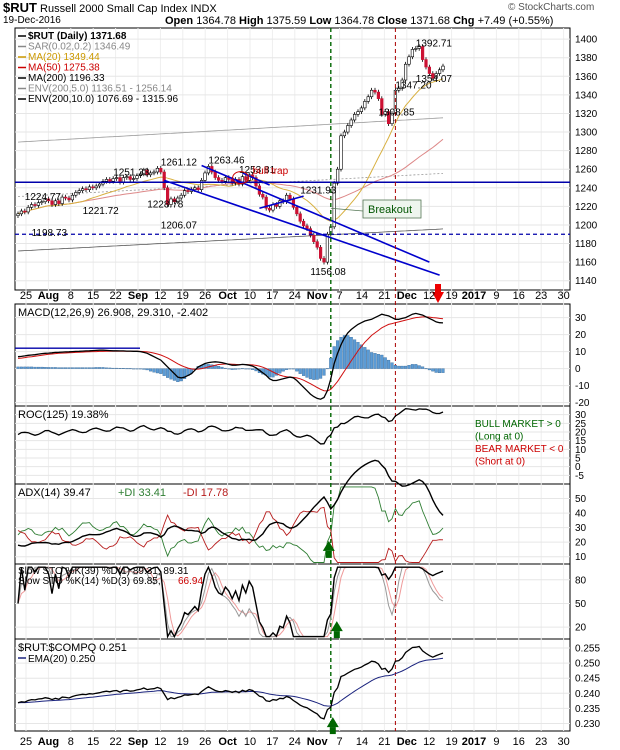 This screenshot has width=620, height=750. Describe the element at coordinates (64, 57) in the screenshot. I see `price-legend-entry: MA(20) 1349.44` at that location.